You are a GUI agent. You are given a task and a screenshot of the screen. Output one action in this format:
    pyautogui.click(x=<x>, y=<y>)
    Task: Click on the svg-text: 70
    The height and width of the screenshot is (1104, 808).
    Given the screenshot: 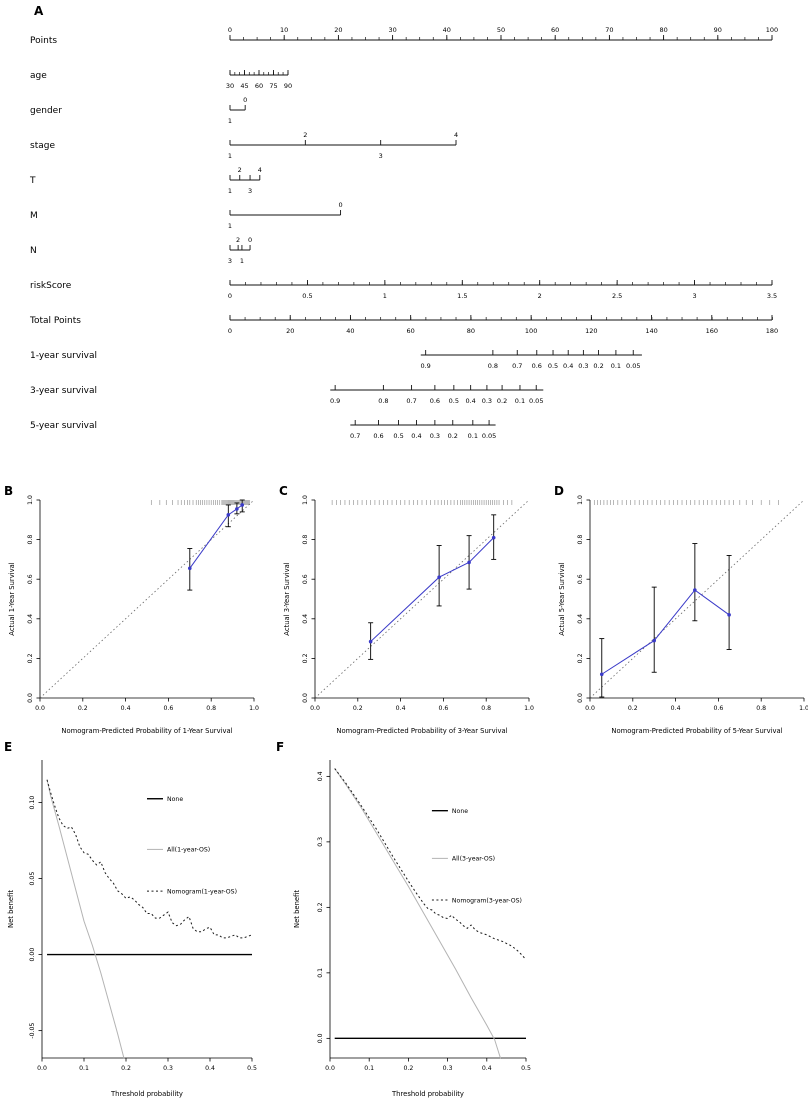 What is the action you would take?
    pyautogui.click(x=609, y=30)
    